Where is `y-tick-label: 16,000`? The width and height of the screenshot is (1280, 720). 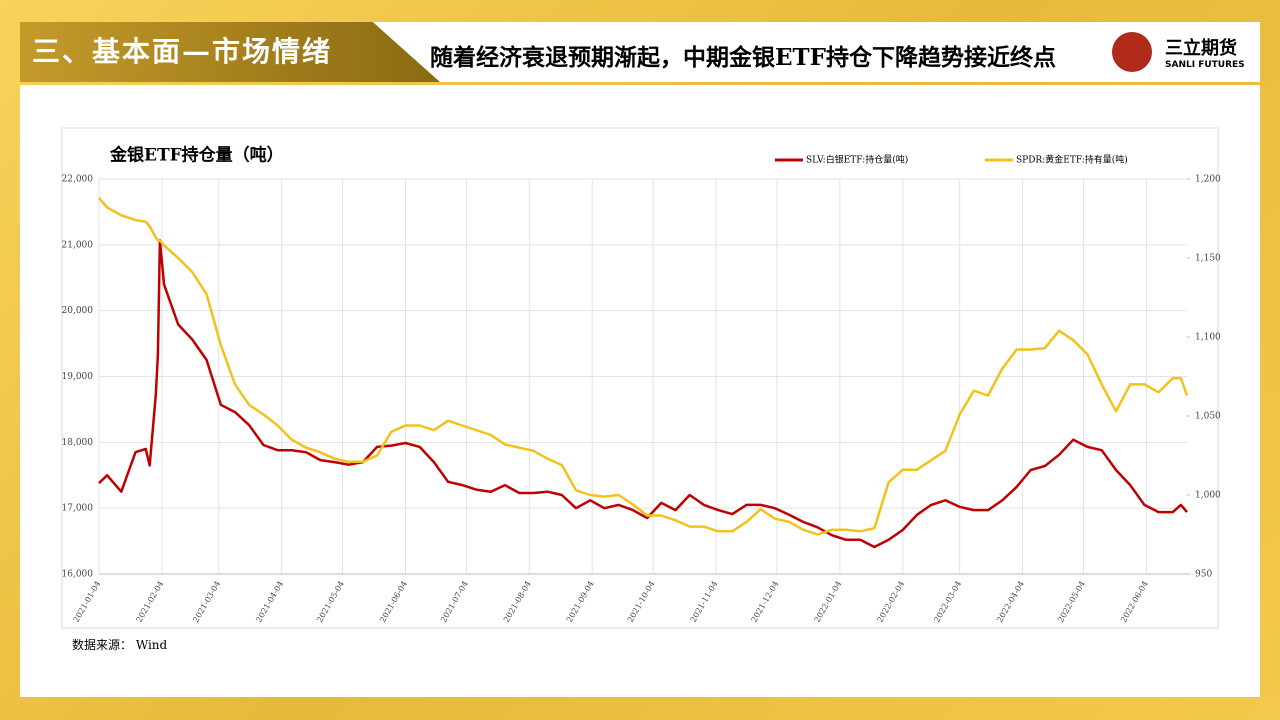
y-tick-label: 16,000 is located at coordinates (78, 575).